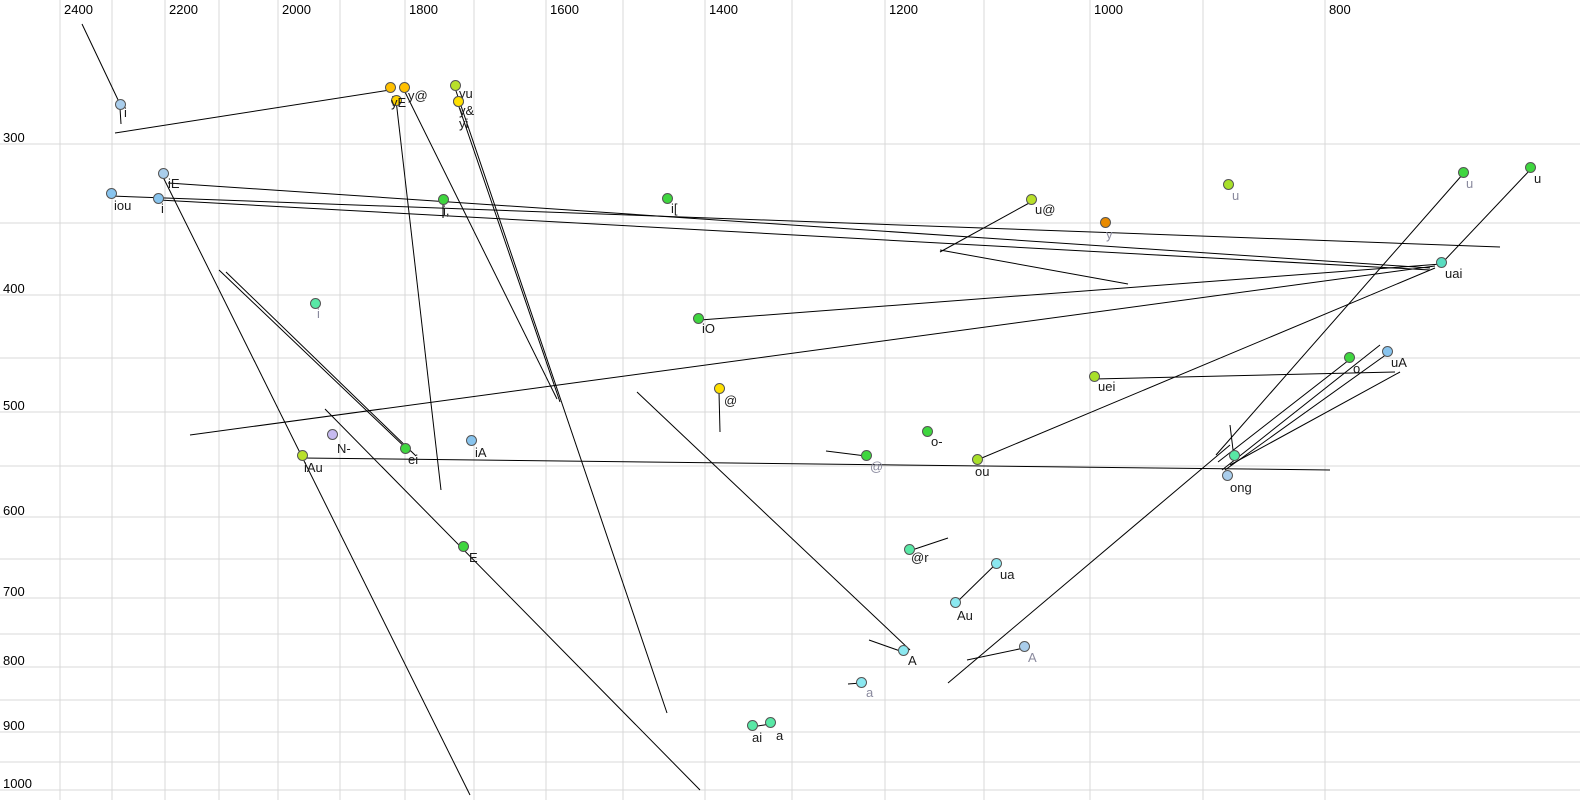 Image resolution: width=1580 pixels, height=800 pixels. What do you see at coordinates (1340, 9) in the screenshot?
I see `x-axis-tick-label: 800` at bounding box center [1340, 9].